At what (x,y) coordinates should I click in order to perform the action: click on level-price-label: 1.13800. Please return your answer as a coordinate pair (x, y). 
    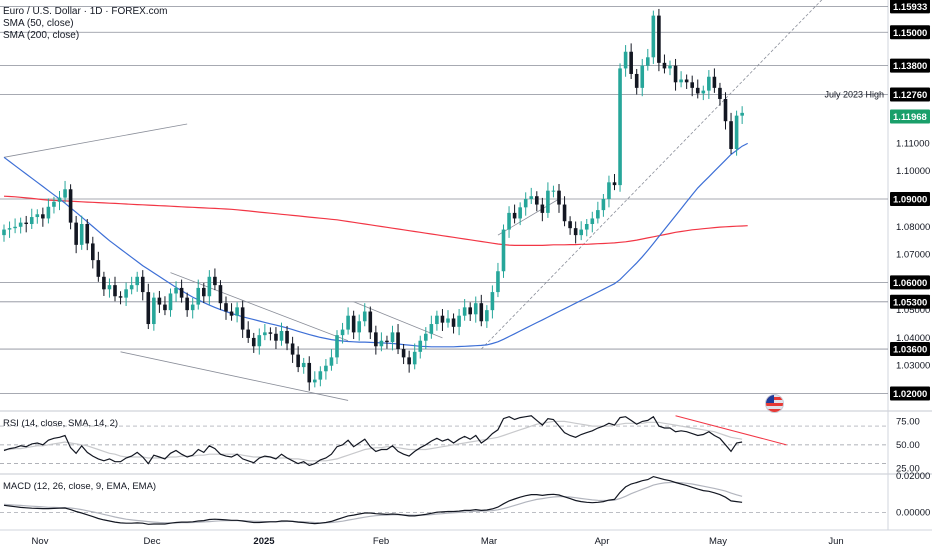
    Looking at the image, I should click on (910, 66).